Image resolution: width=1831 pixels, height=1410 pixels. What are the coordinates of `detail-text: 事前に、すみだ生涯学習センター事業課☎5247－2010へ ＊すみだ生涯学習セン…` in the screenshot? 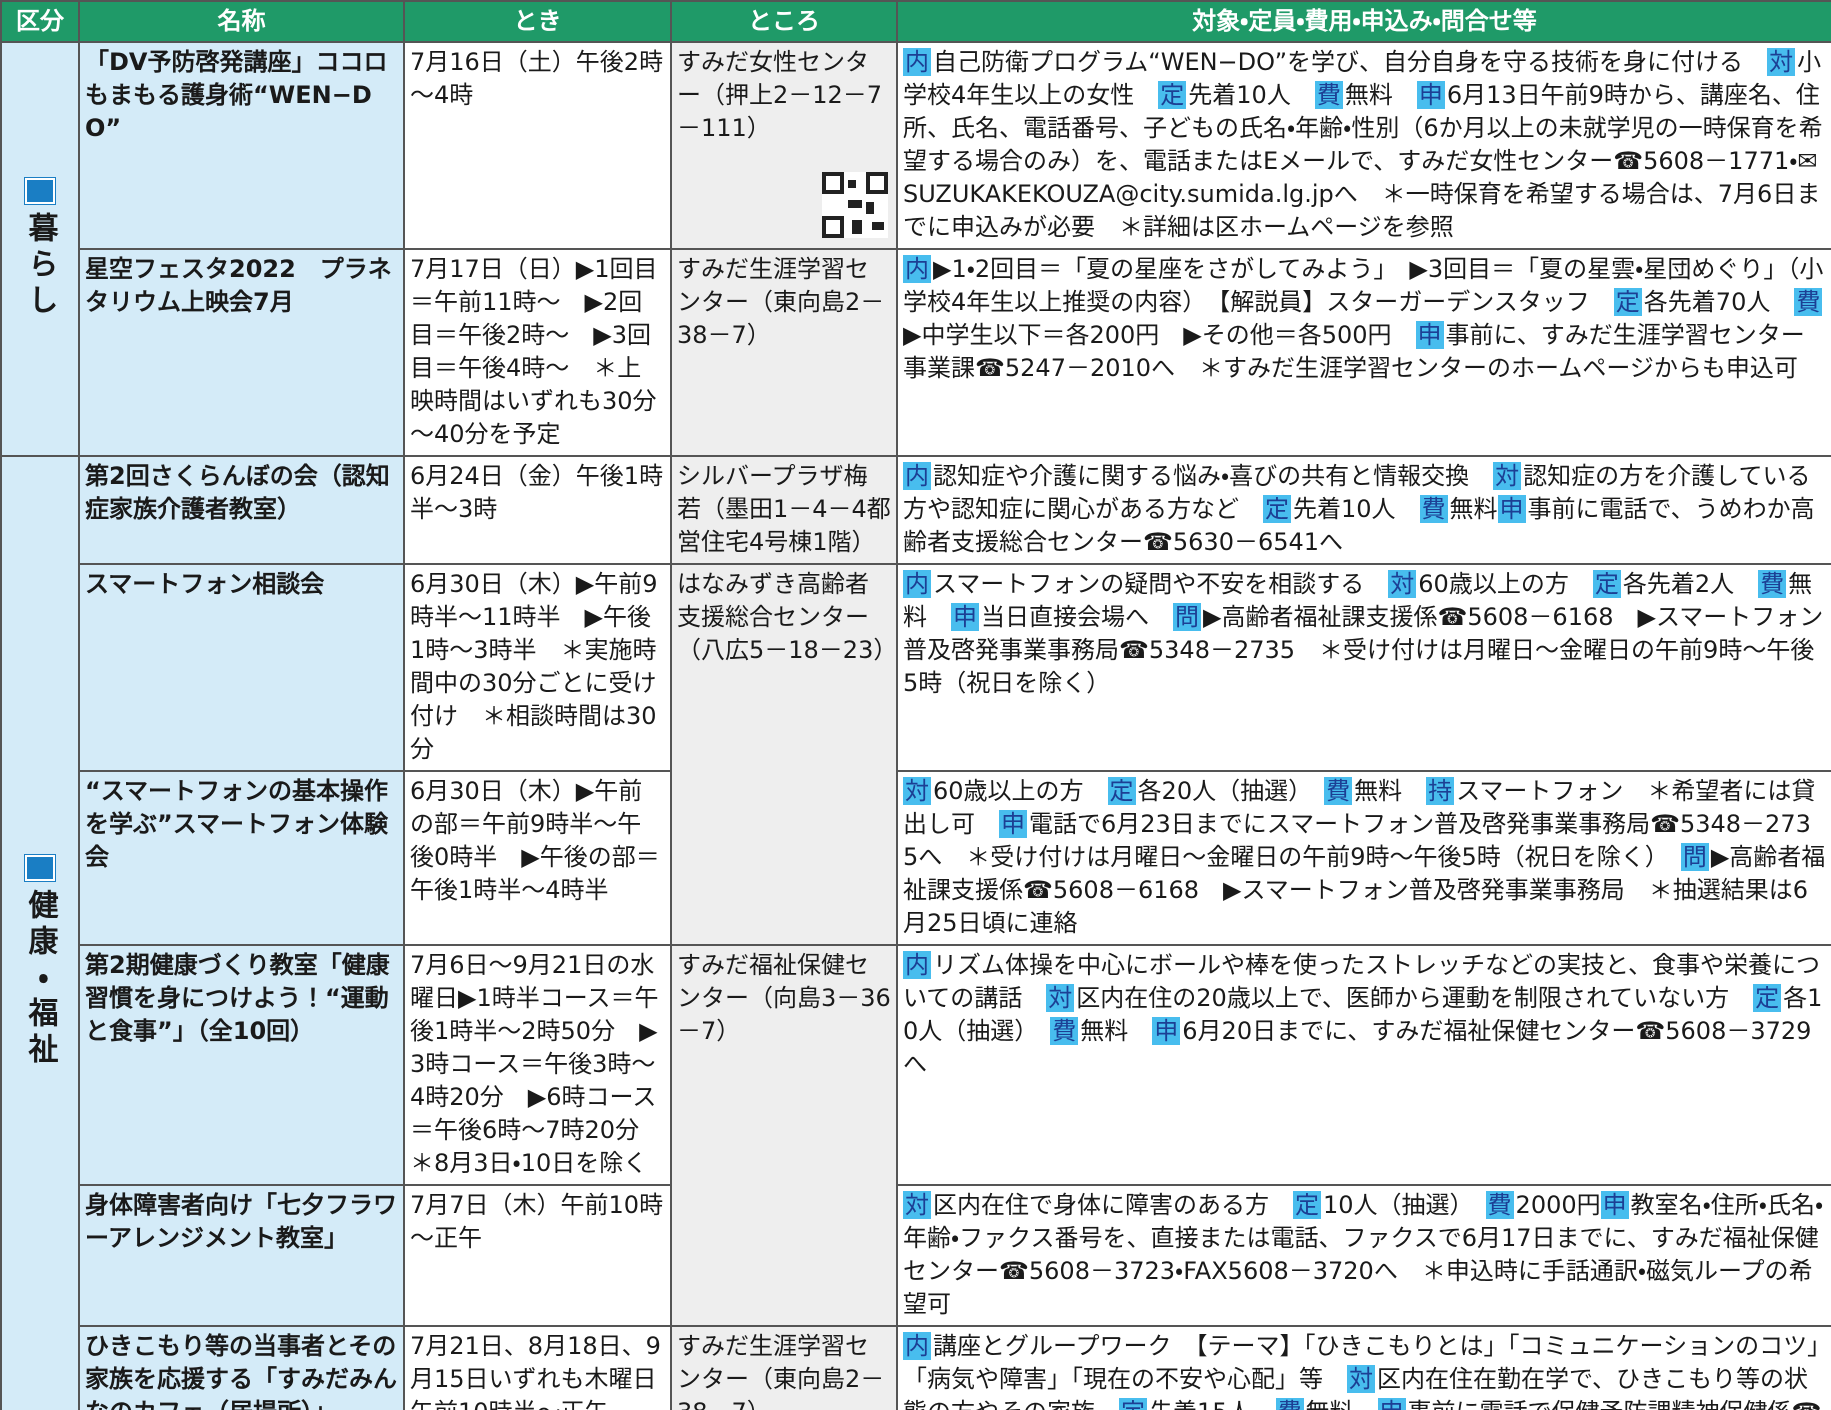 It's located at (1354, 351).